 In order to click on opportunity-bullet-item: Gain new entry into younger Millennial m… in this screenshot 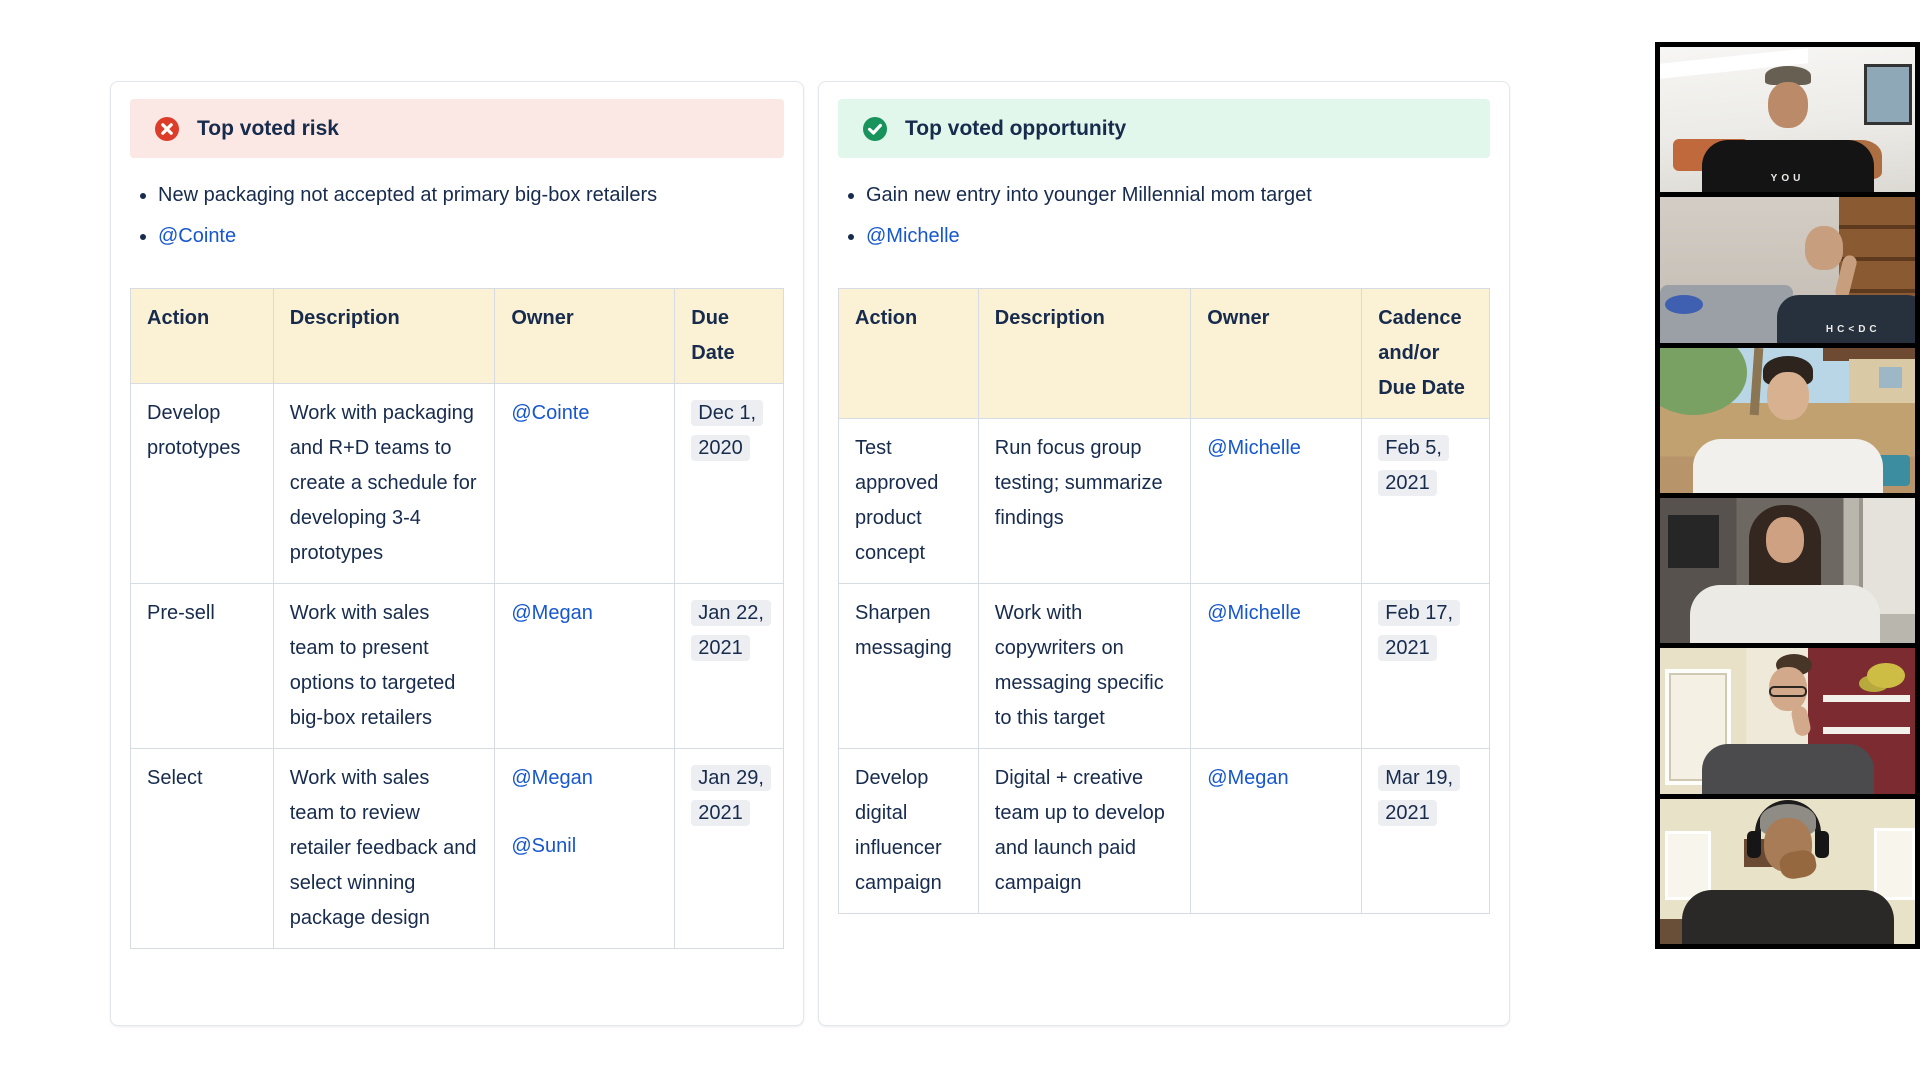, I will do `click(1177, 195)`.